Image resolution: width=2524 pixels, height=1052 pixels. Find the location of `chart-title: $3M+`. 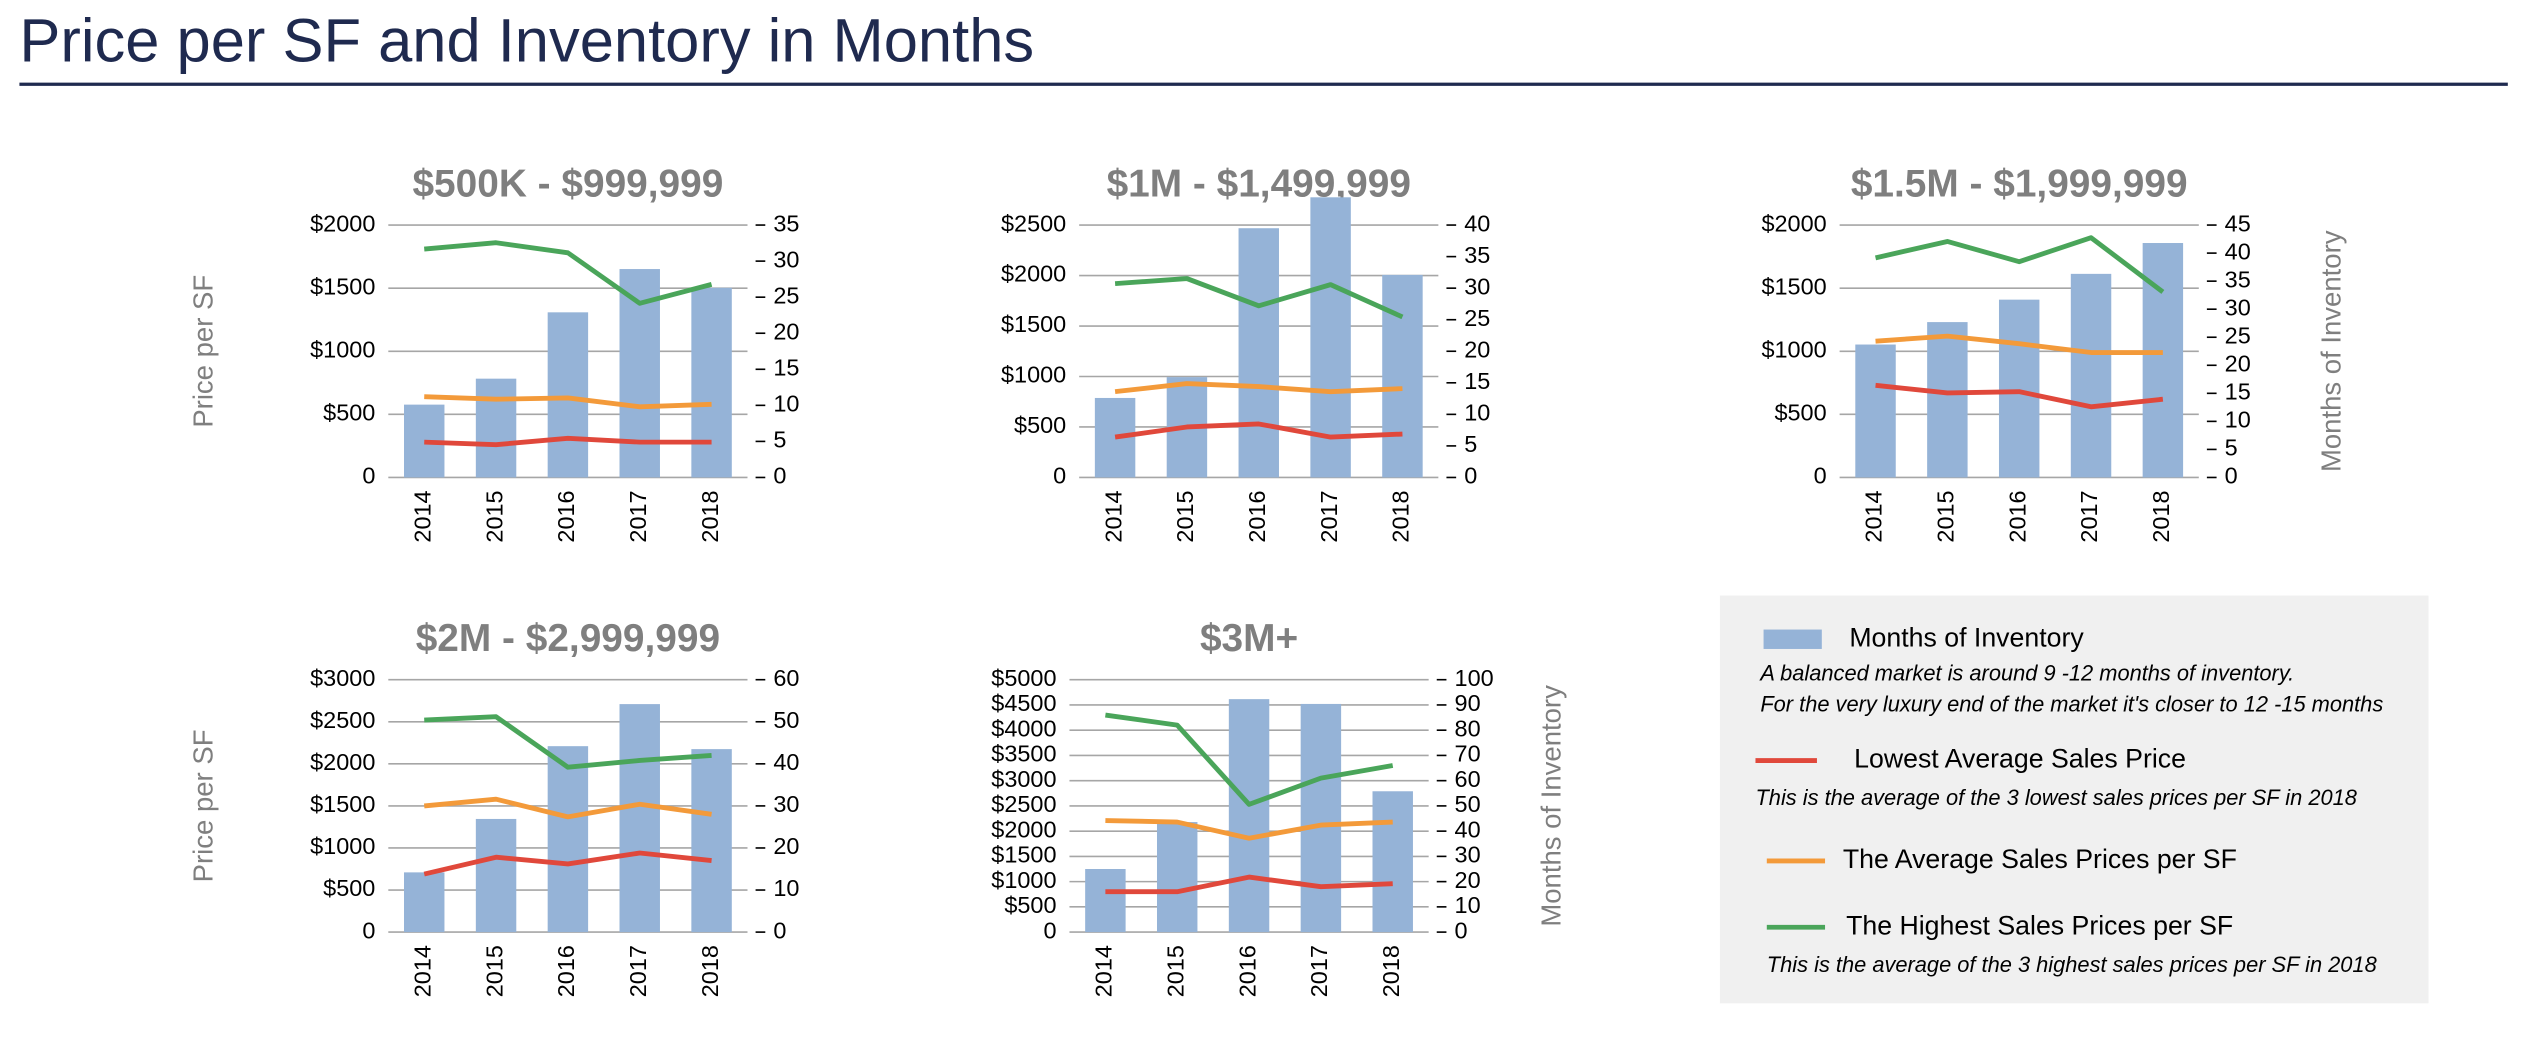

chart-title: $3M+ is located at coordinates (1249, 638).